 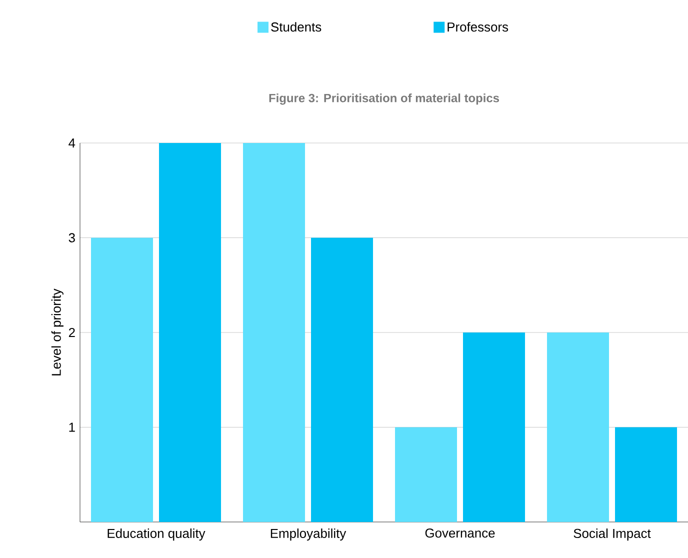 I want to click on x-tick-label: Social Impact, so click(x=612, y=534).